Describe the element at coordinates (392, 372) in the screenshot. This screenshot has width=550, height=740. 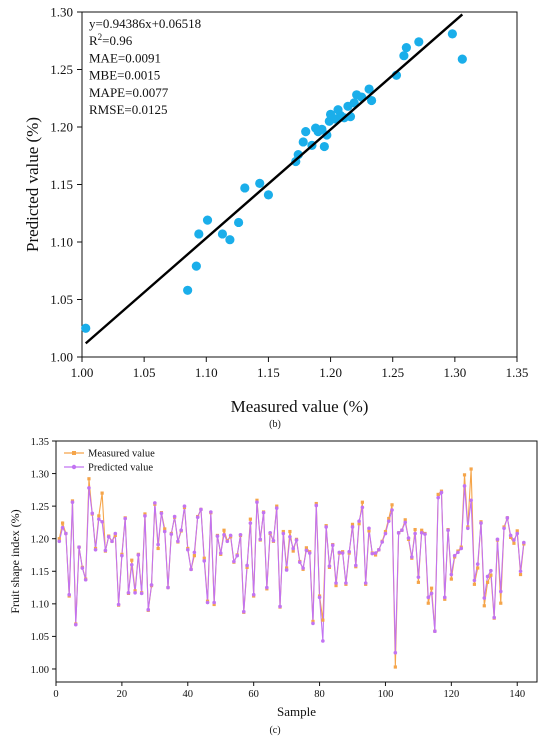
I see `scatter-x-tick-label: 1.25` at that location.